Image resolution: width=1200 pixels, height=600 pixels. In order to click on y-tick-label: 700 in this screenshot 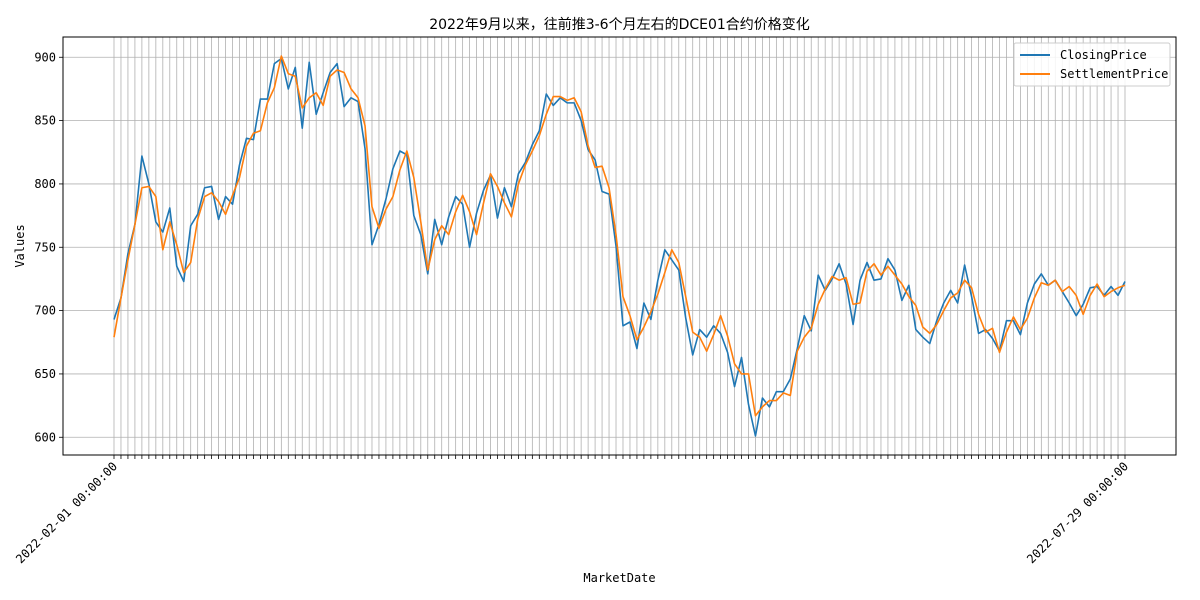, I will do `click(45, 311)`.